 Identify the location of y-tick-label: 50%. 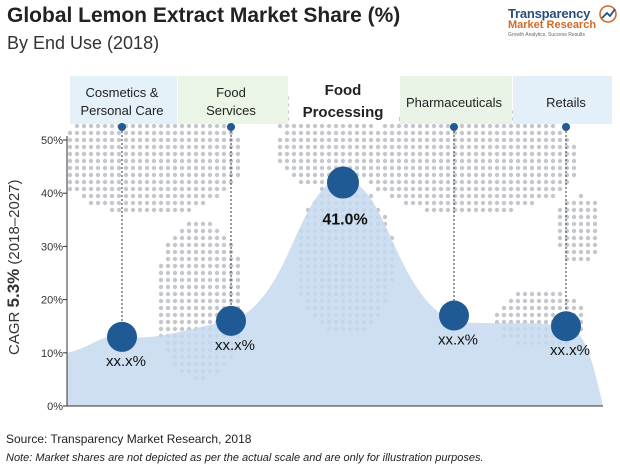
(52, 141).